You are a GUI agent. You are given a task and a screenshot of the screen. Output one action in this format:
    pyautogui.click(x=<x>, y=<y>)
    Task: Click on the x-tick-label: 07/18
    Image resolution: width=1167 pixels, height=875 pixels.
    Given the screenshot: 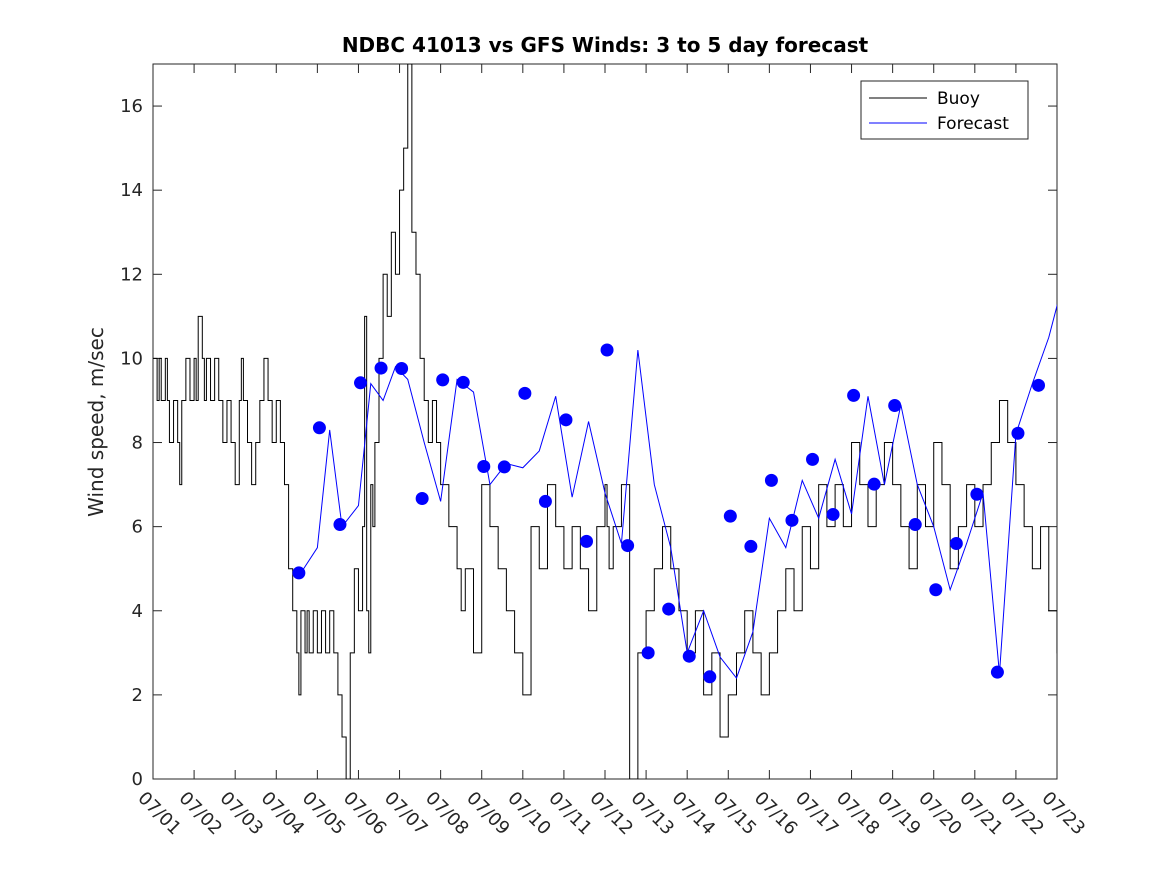 What is the action you would take?
    pyautogui.click(x=858, y=814)
    